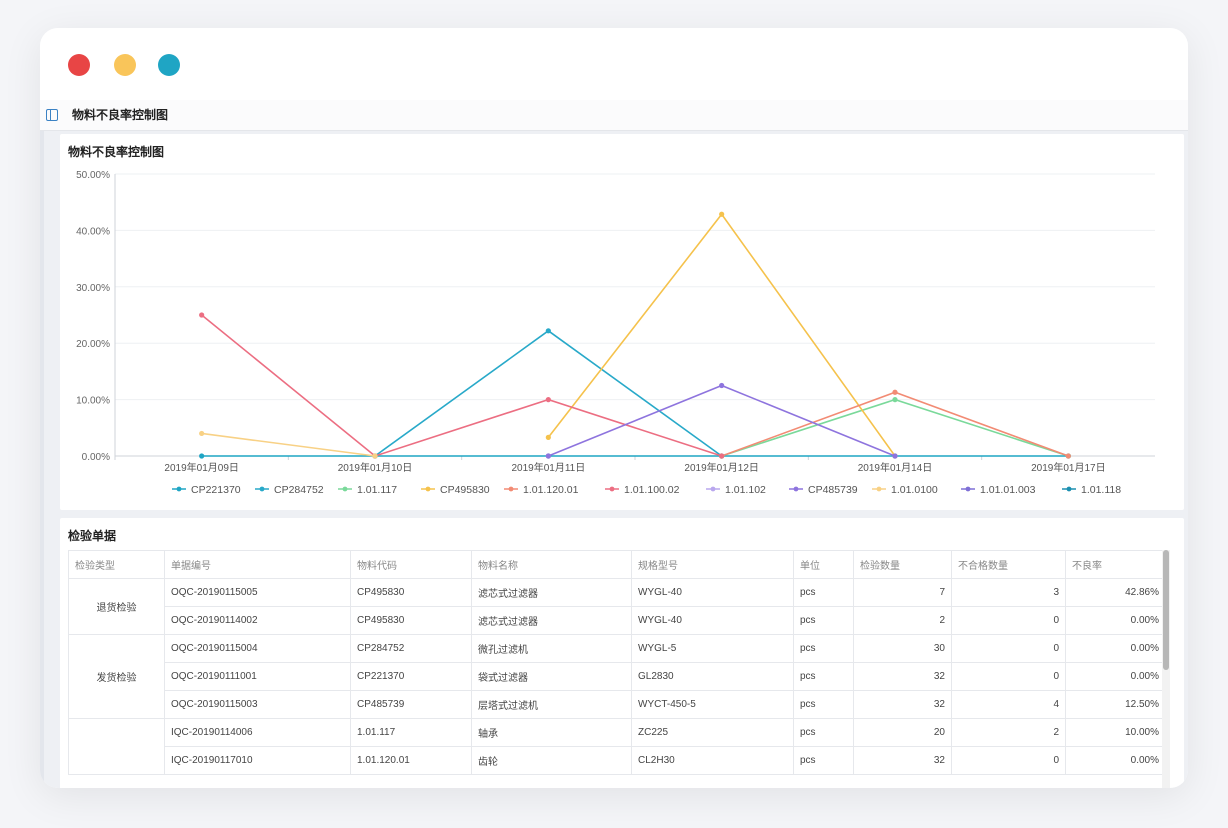 This screenshot has width=1228, height=828. What do you see at coordinates (411, 760) in the screenshot?
I see `table-cell: 1.01.120.01` at bounding box center [411, 760].